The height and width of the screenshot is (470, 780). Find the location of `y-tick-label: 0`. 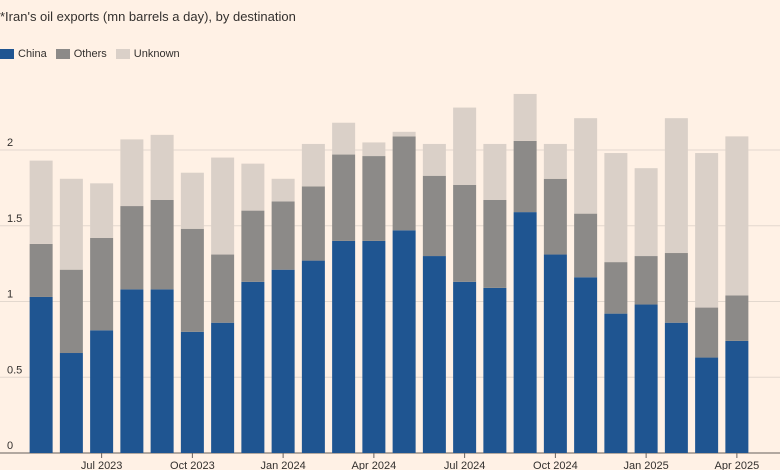

y-tick-label: 0 is located at coordinates (10, 446).